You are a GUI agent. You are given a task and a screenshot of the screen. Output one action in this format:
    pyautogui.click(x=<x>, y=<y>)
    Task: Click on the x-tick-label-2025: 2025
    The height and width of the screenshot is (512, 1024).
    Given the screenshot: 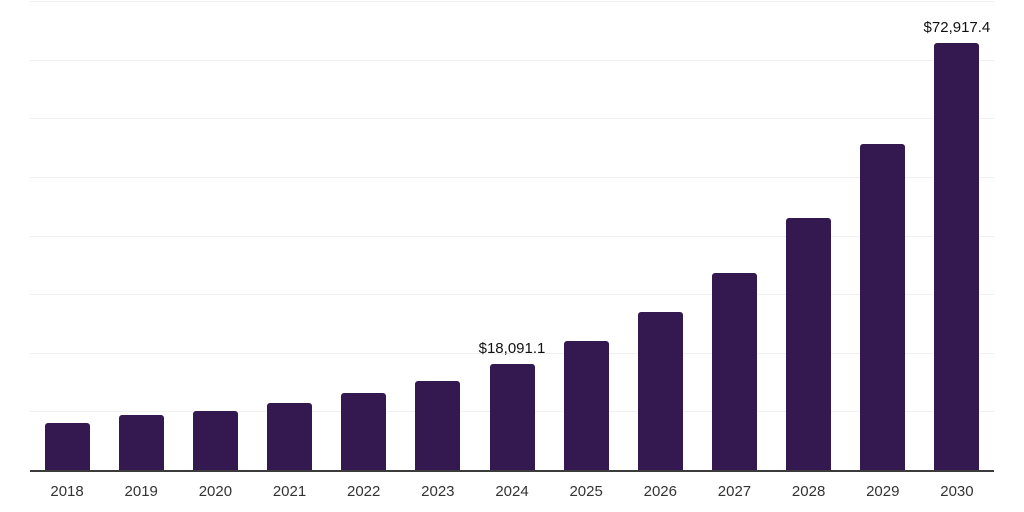 What is the action you would take?
    pyautogui.click(x=586, y=491)
    